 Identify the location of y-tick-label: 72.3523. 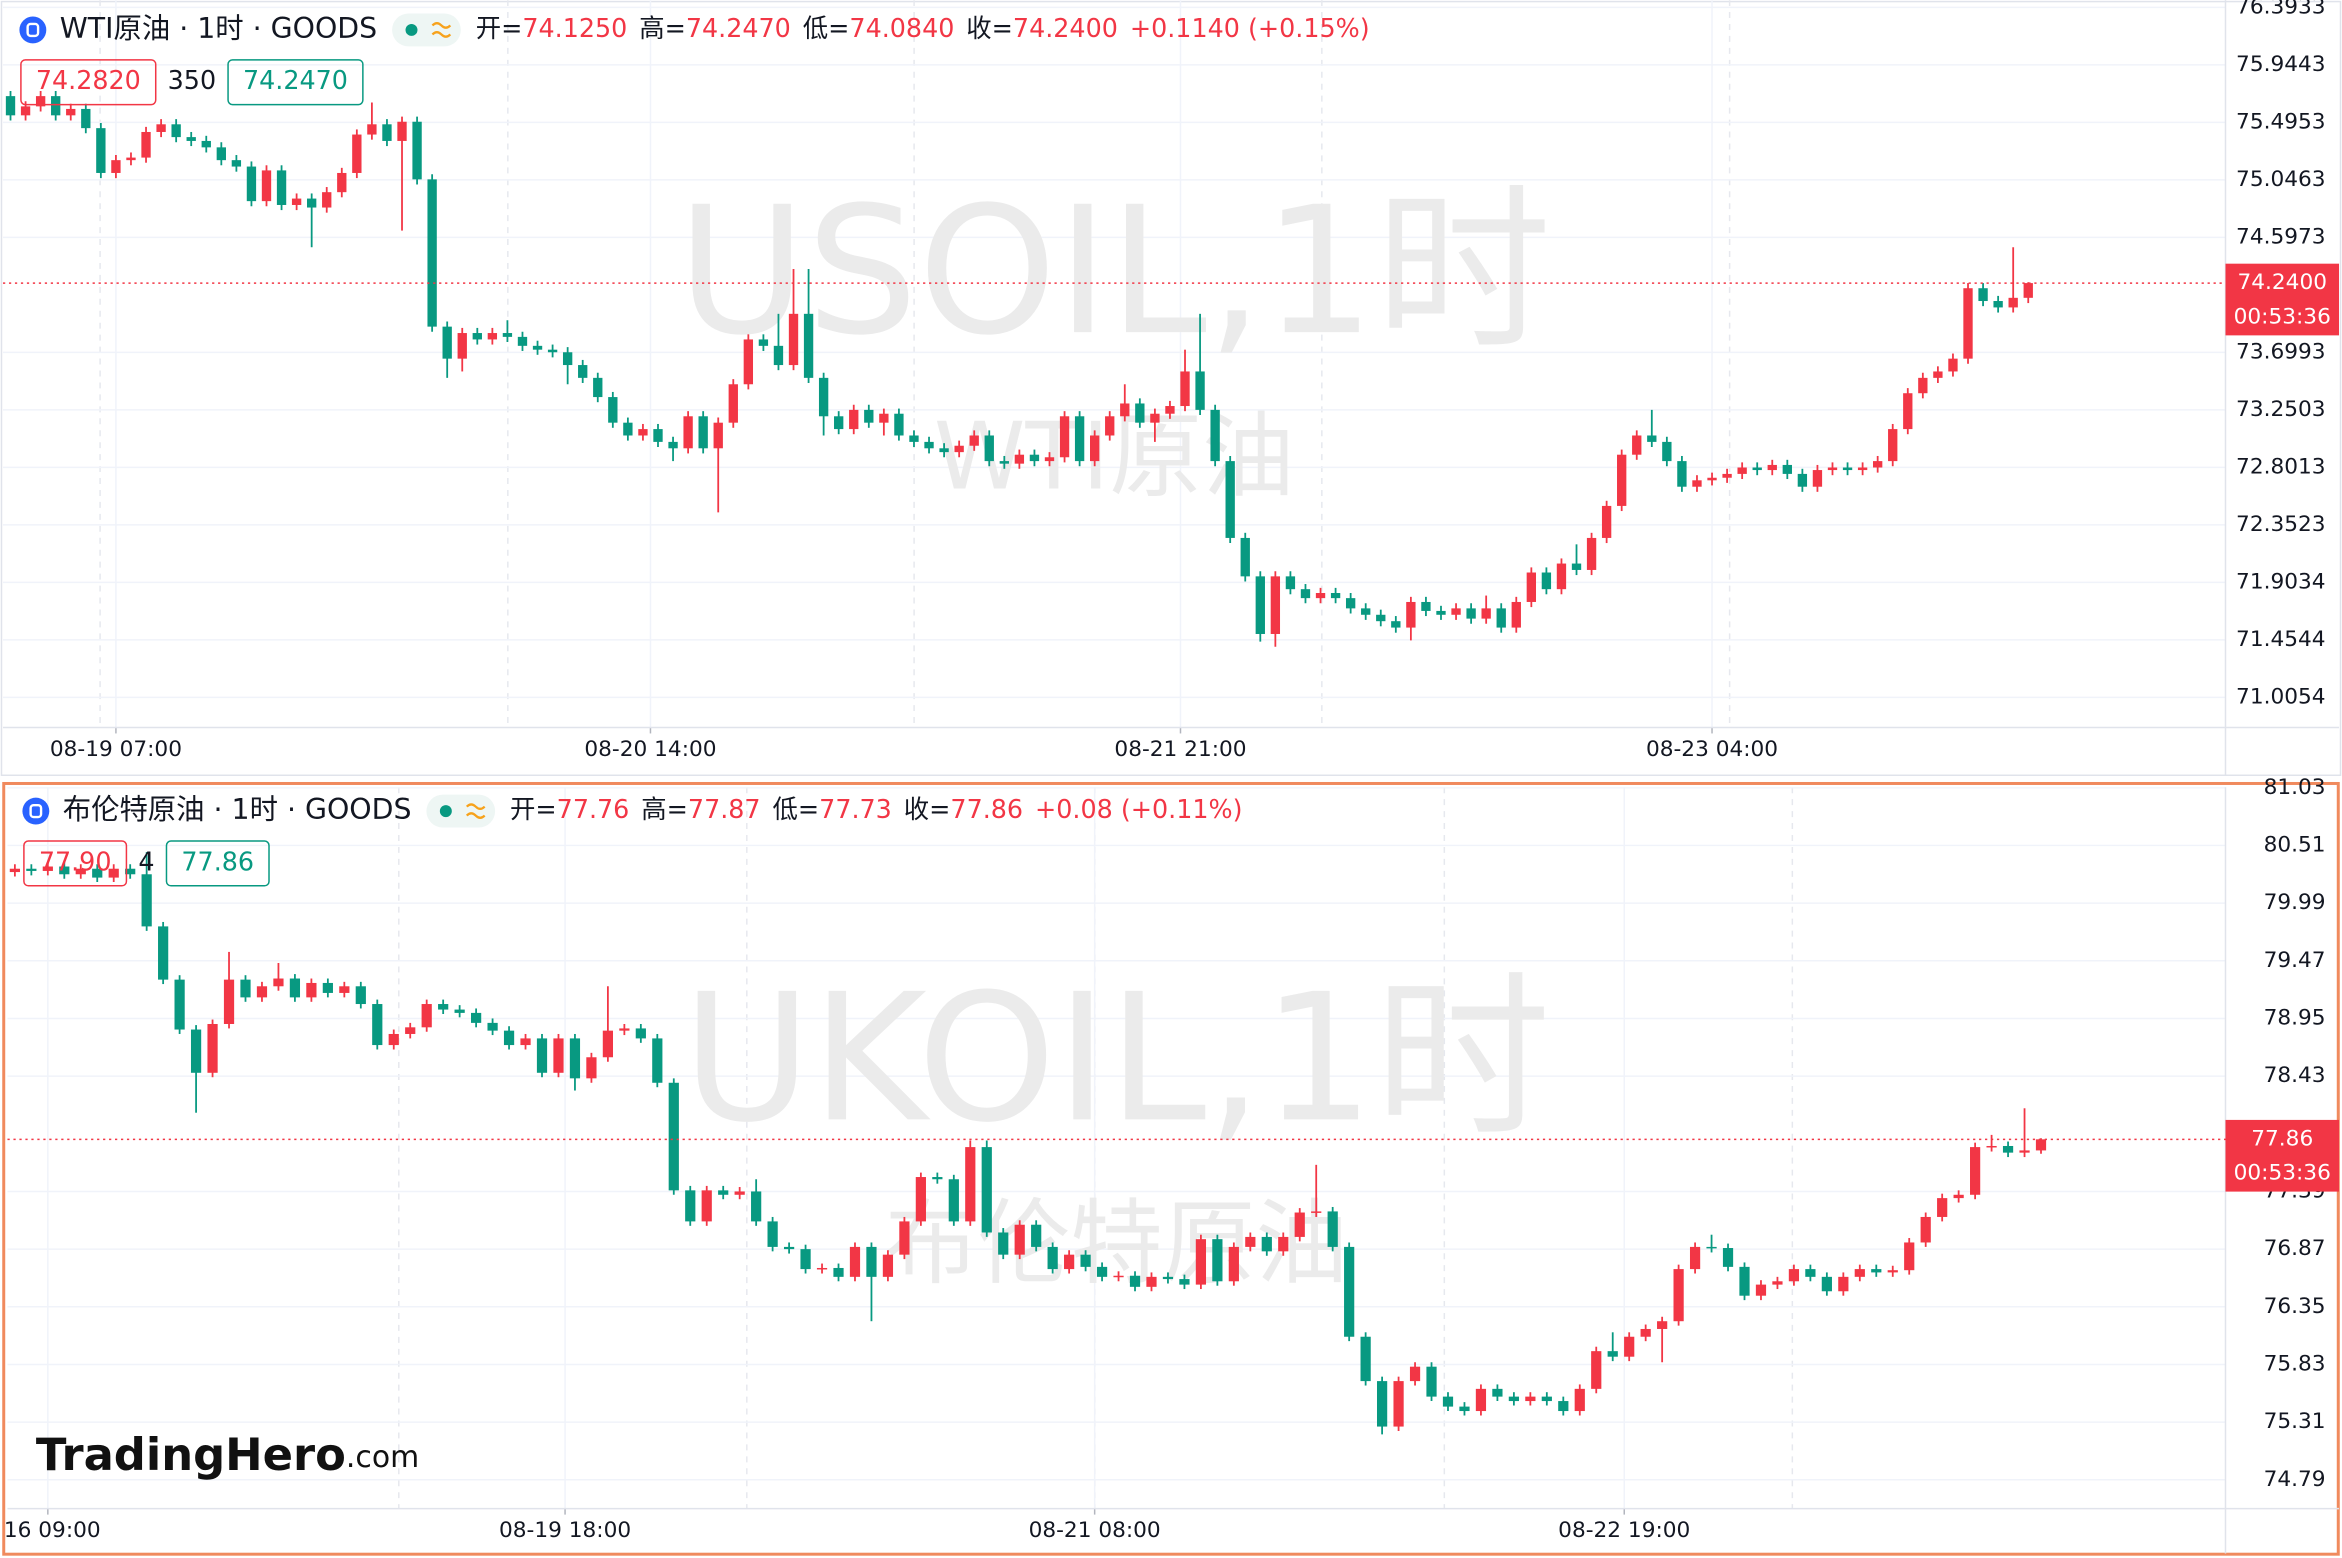
(2281, 524).